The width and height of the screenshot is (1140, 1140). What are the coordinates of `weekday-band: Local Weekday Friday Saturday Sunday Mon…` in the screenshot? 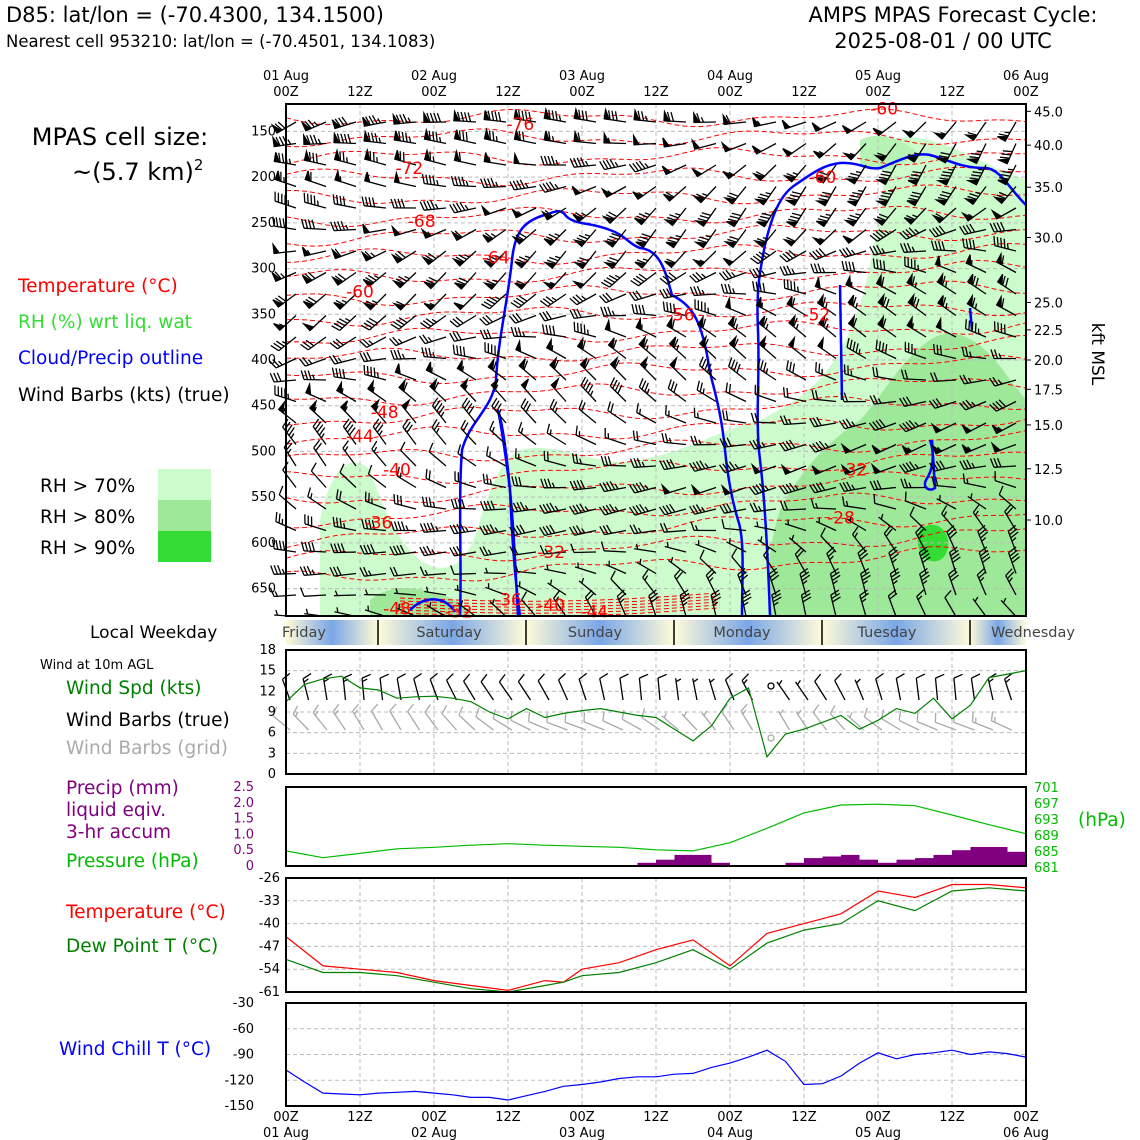 It's located at (582, 632).